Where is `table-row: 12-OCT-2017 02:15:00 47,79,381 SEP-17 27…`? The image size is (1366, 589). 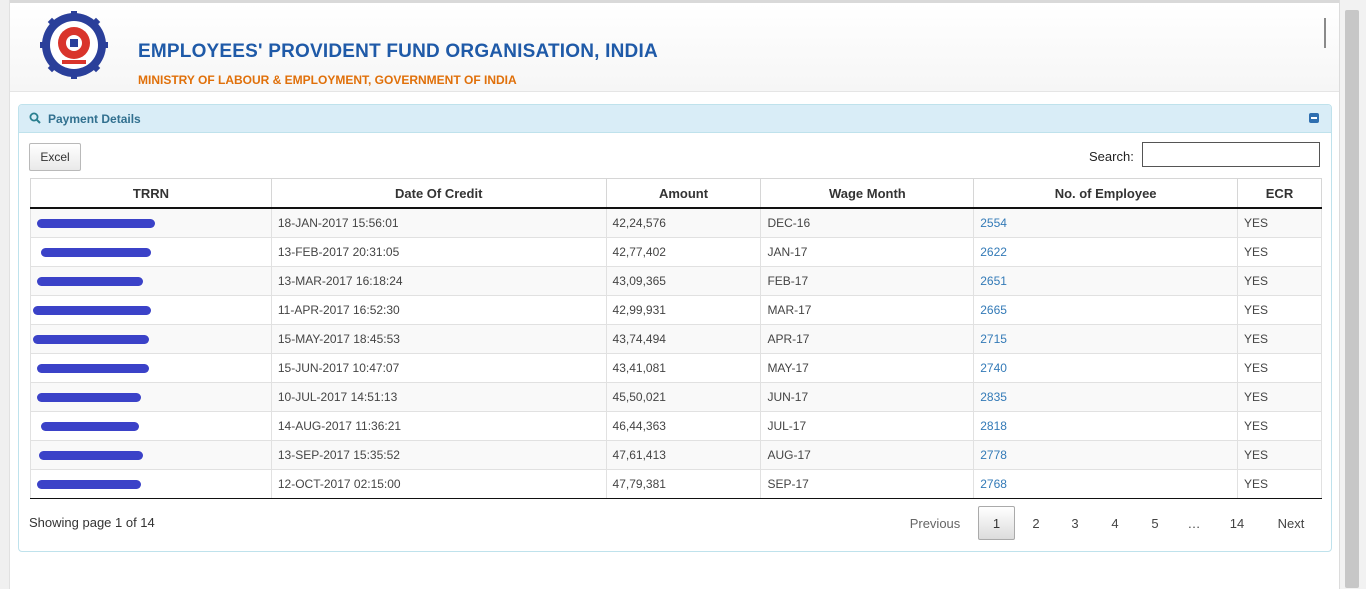 table-row: 12-OCT-2017 02:15:00 47,79,381 SEP-17 27… is located at coordinates (676, 484).